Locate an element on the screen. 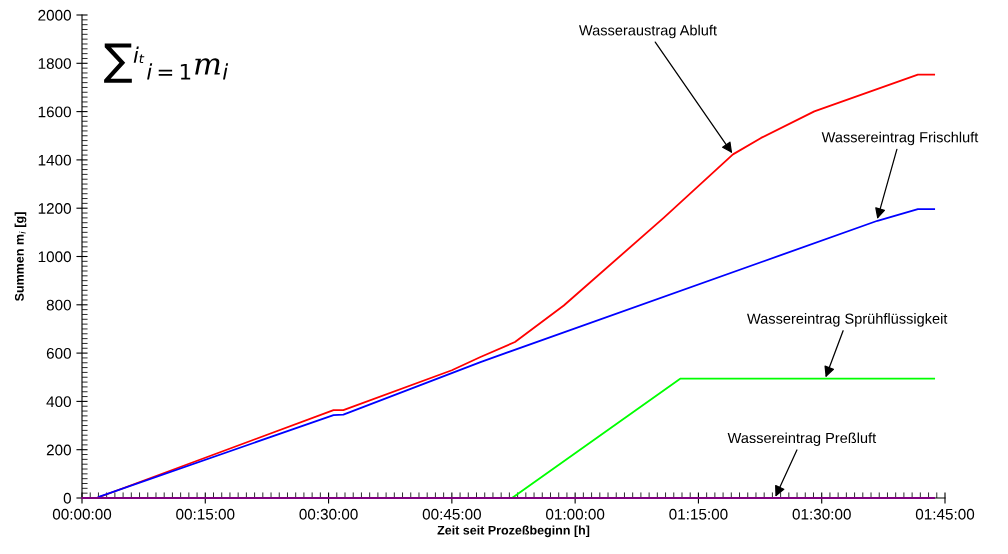 The image size is (1008, 554). y-tick-label: 800 is located at coordinates (58, 305).